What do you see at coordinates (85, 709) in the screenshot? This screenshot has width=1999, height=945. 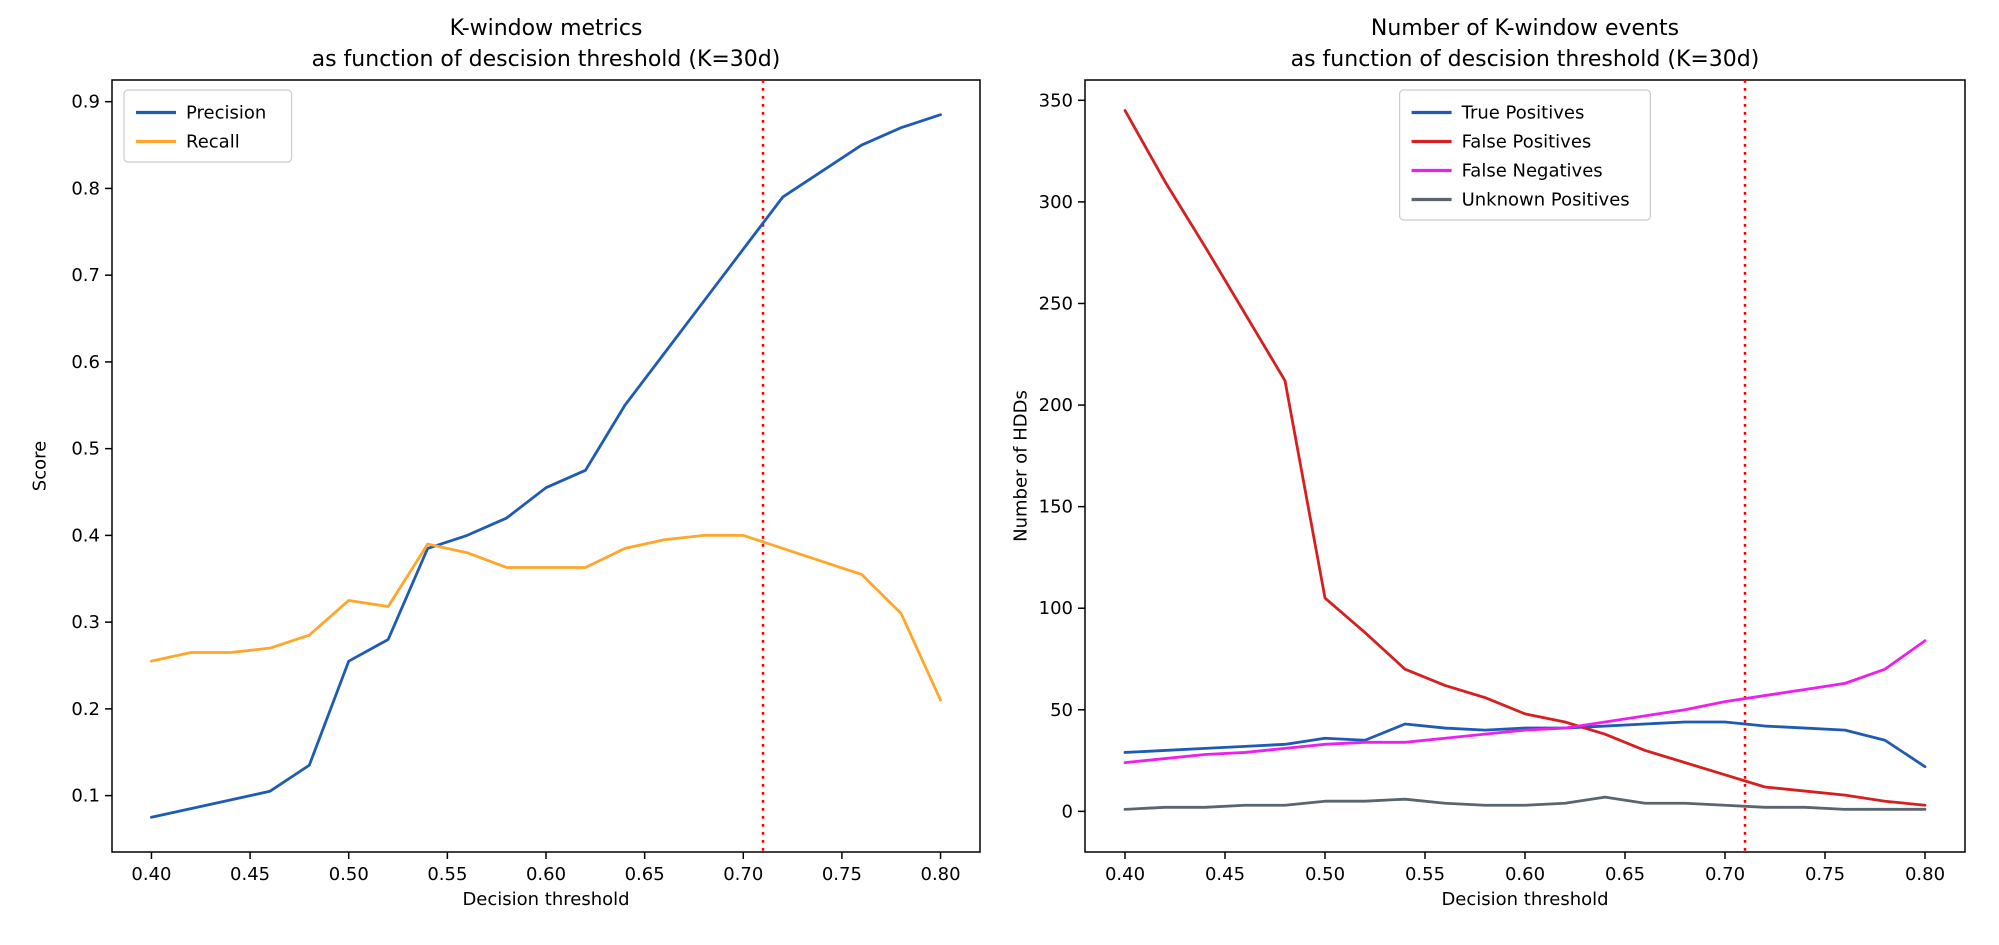 I see `y-tick-label: 0.2` at bounding box center [85, 709].